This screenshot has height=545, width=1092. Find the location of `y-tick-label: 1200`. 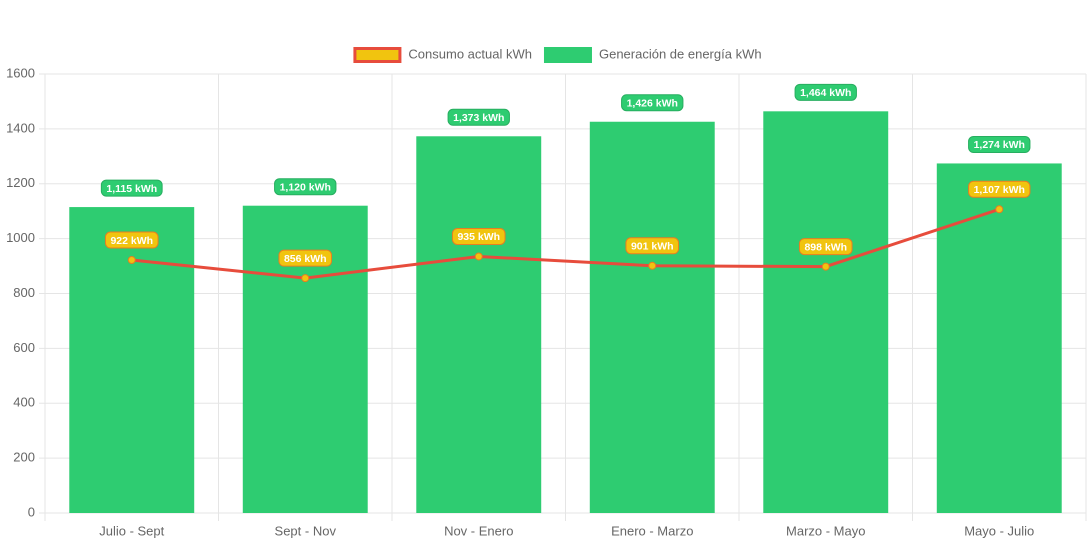

y-tick-label: 1200 is located at coordinates (20, 182).